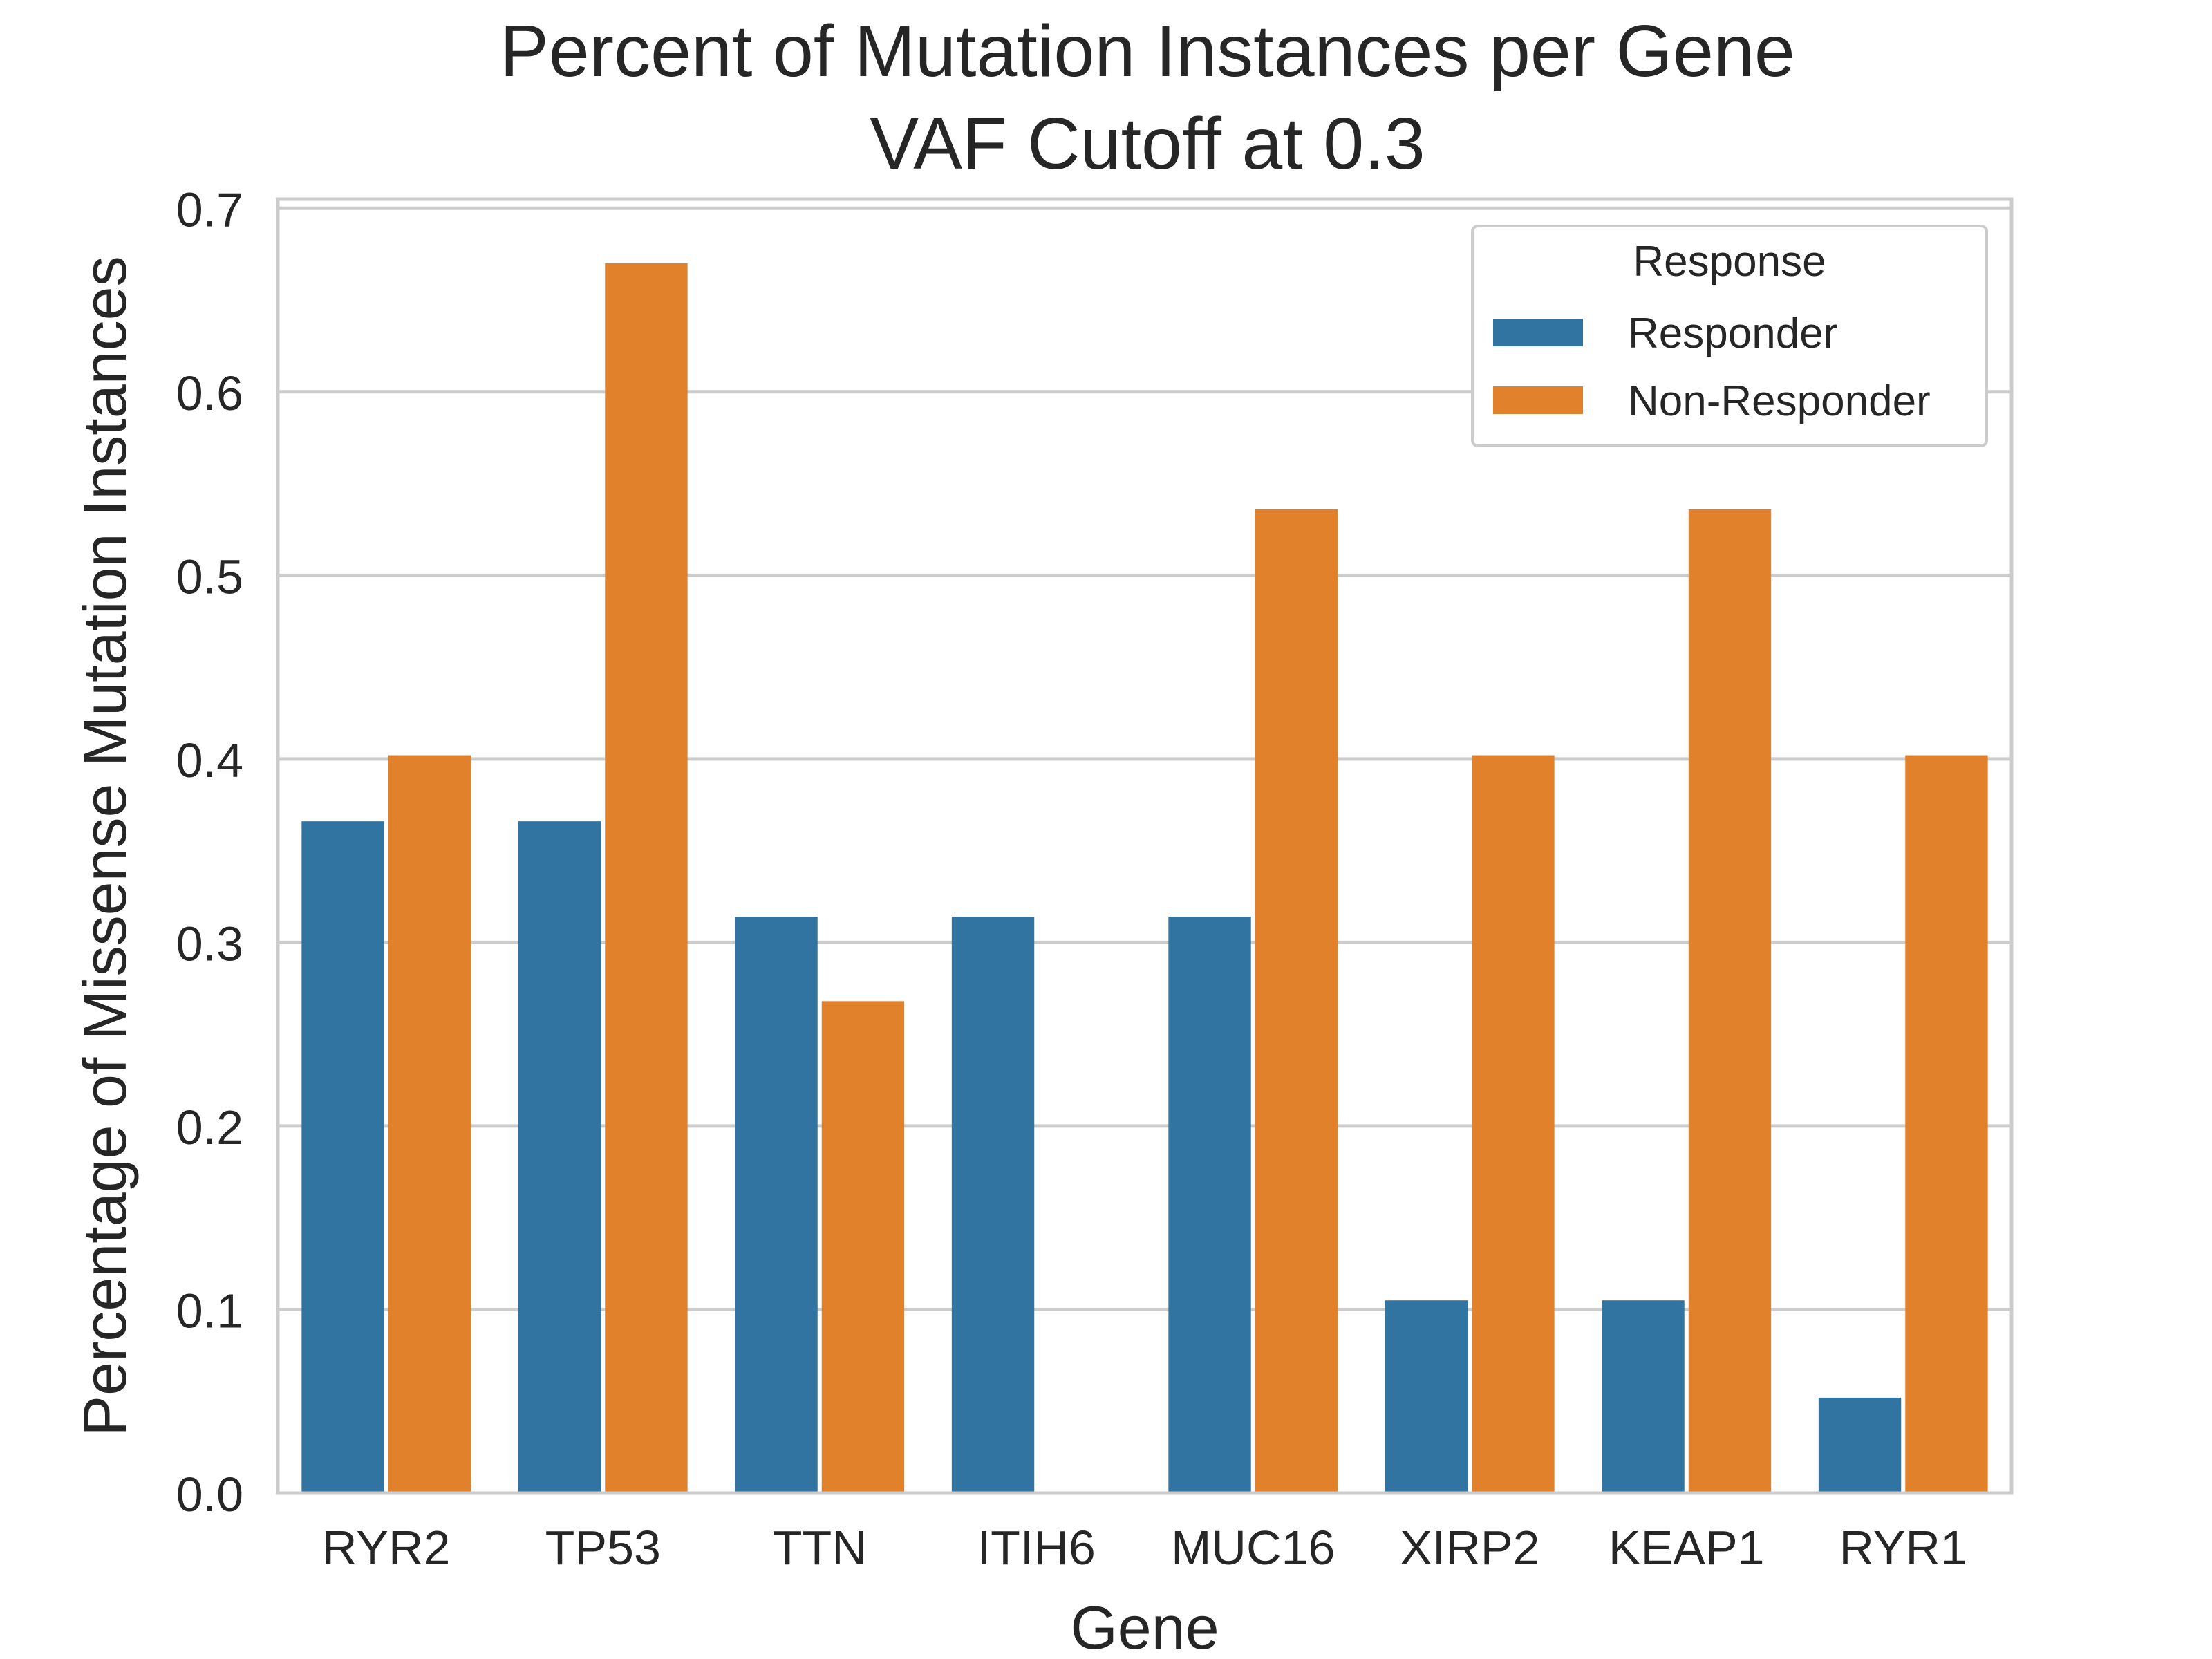 The width and height of the screenshot is (2212, 1659). I want to click on bar-ryr2-non-responder, so click(429, 1124).